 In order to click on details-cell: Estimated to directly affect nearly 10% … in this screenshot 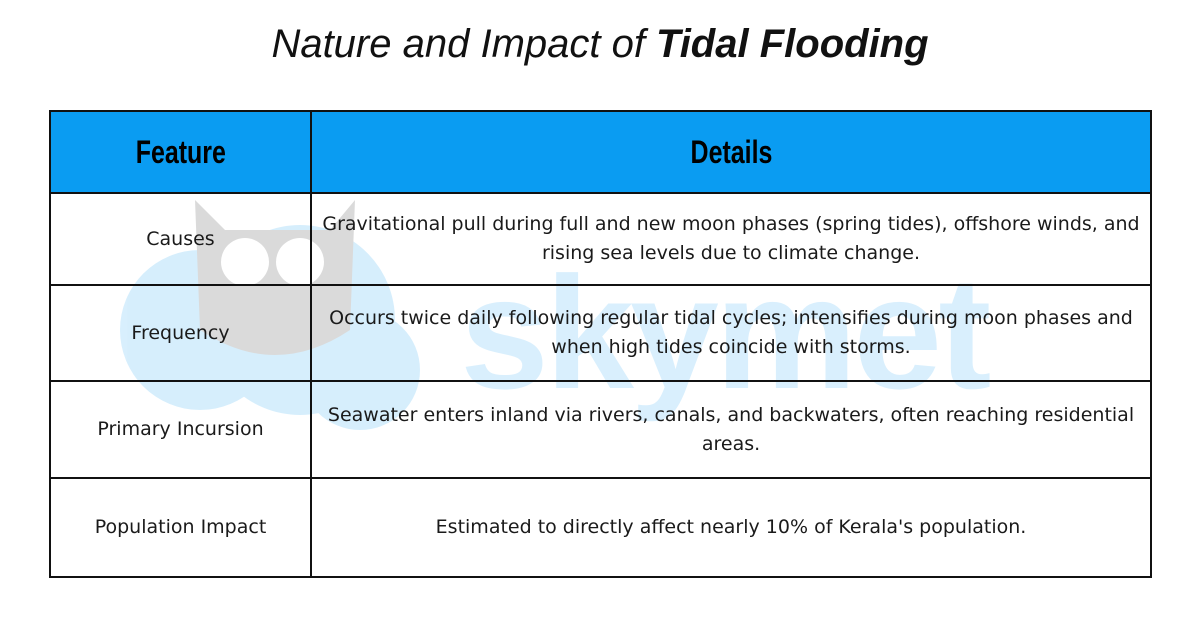, I will do `click(731, 527)`.